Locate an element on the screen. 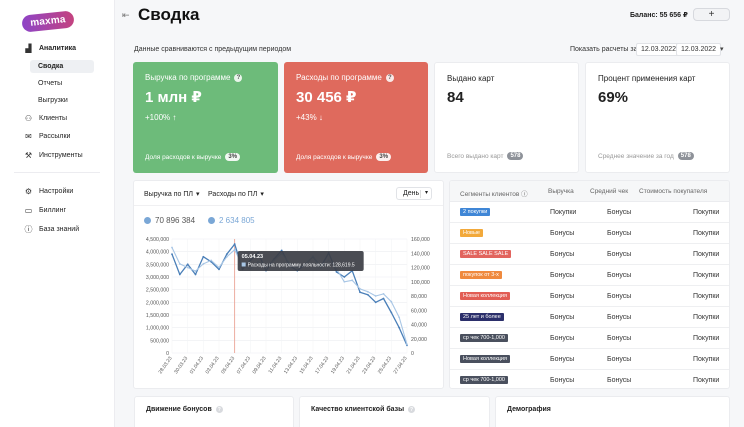  table-row: SALE SALE SALE Бонусы Бонусы Покупки is located at coordinates (589, 254).